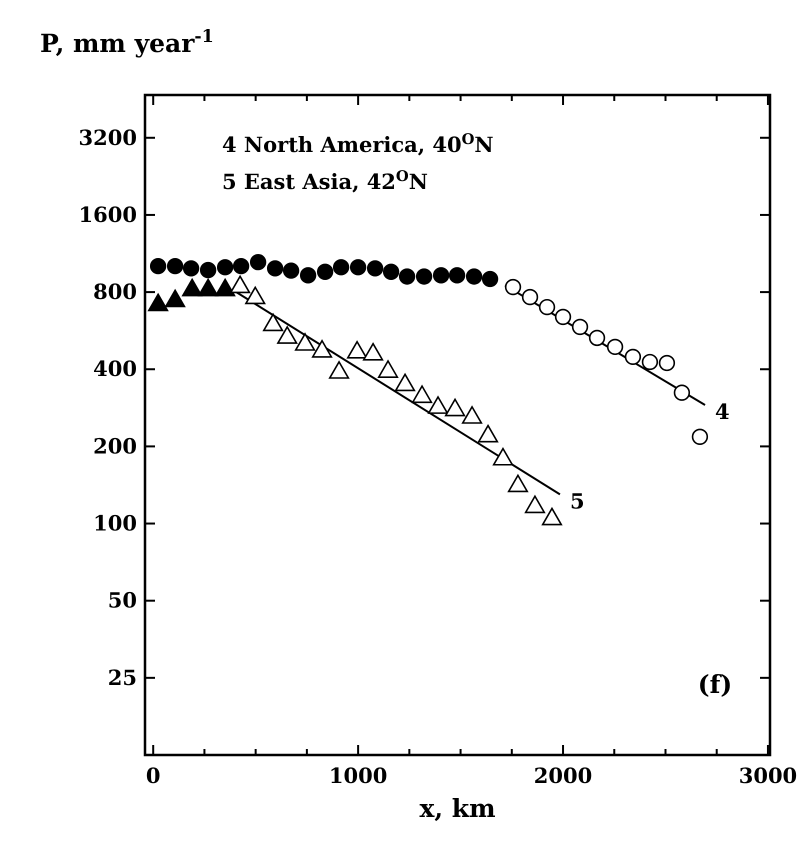 The image size is (801, 844). I want to click on annotation: 4 North America, 40$^{O}$N, so click(358, 143).